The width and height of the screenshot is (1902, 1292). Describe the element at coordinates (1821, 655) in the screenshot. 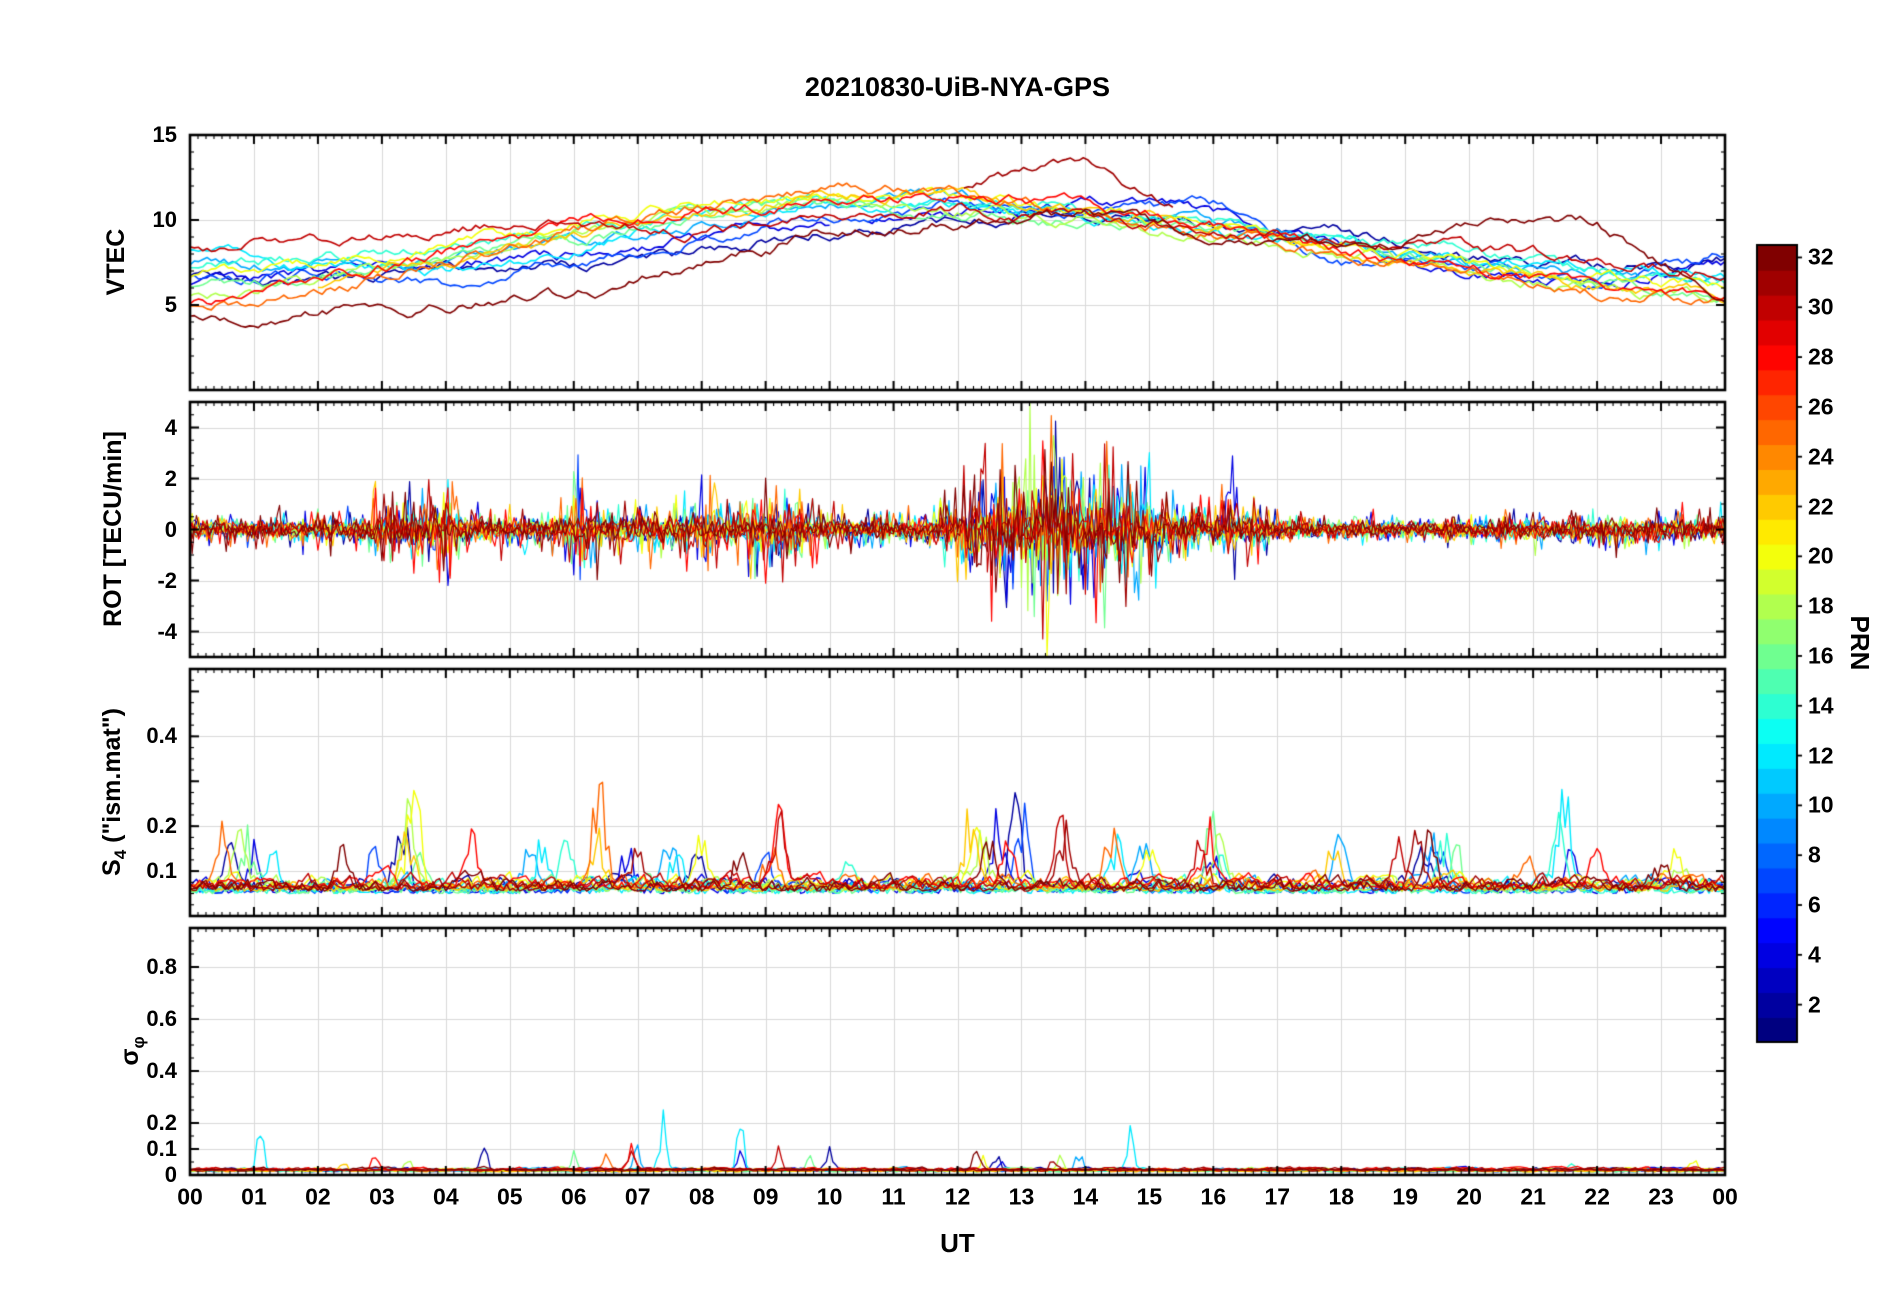

I see `colorbar-tick-label: 16` at that location.